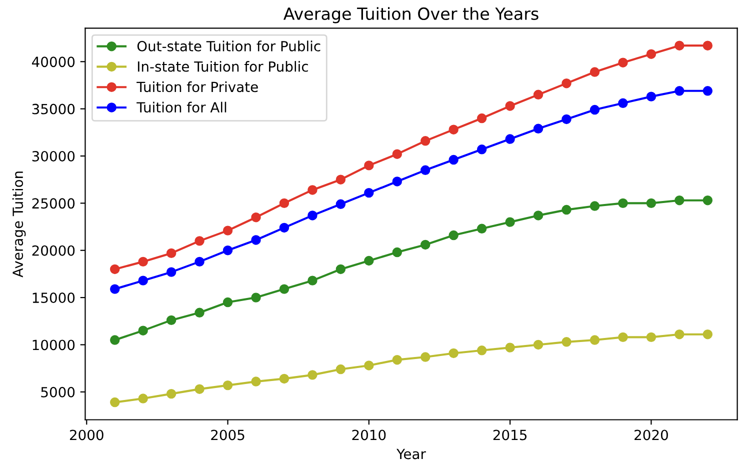 The height and width of the screenshot is (469, 741). Describe the element at coordinates (53, 298) in the screenshot. I see `y-tick-label: 15000` at that location.